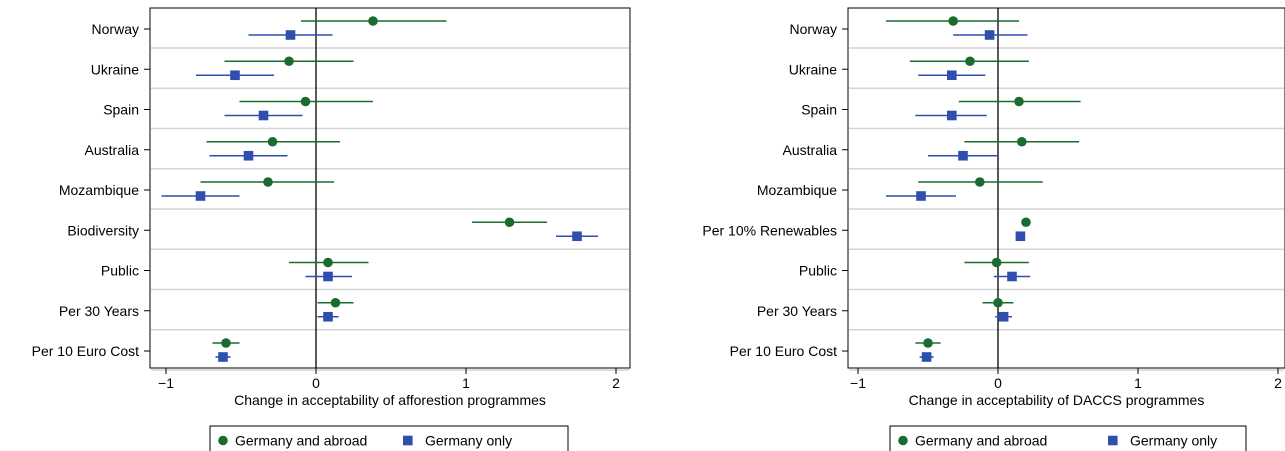  What do you see at coordinates (103, 230) in the screenshot?
I see `category-label: Biodiversity` at bounding box center [103, 230].